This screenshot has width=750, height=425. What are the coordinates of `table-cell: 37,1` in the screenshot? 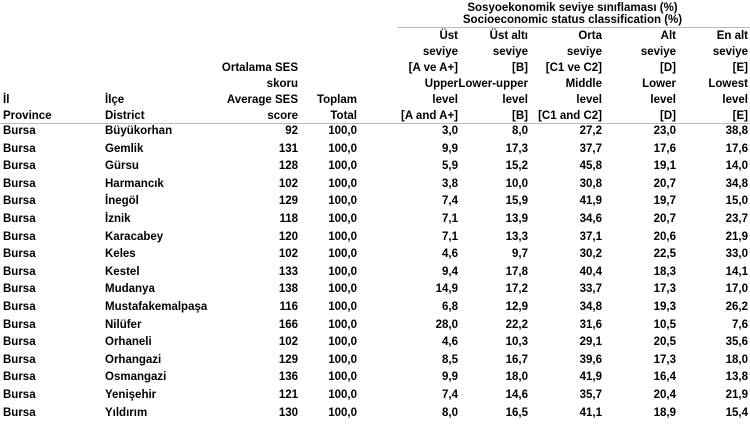 It's located at (590, 236).